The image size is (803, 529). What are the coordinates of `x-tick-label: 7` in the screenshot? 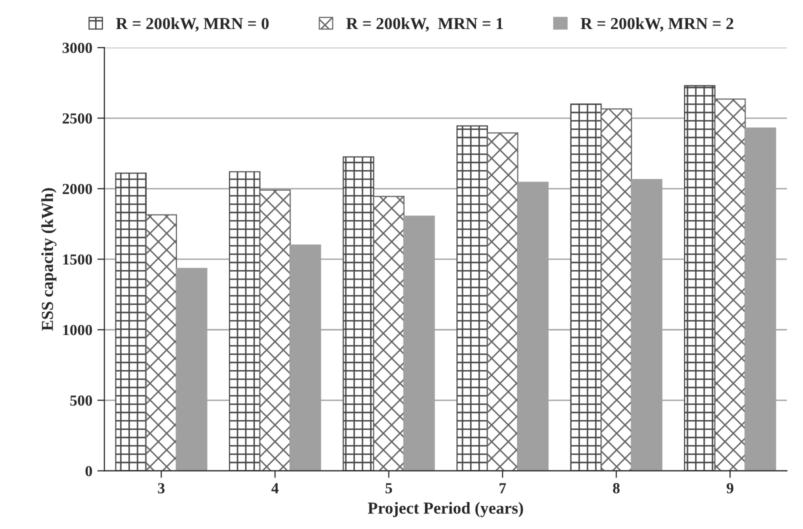 It's located at (503, 488).